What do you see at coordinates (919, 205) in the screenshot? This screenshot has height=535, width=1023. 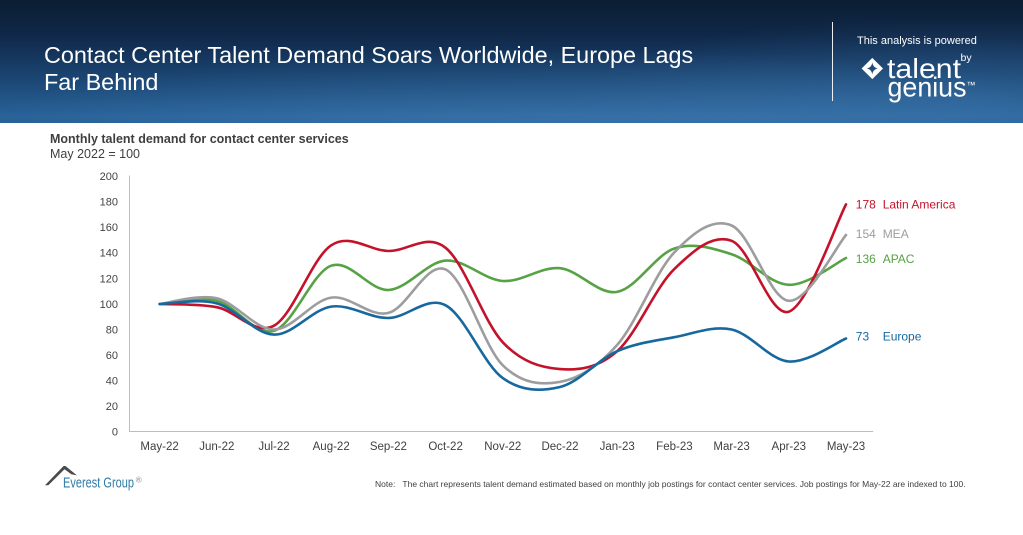 I see `svg-text: Latin America` at bounding box center [919, 205].